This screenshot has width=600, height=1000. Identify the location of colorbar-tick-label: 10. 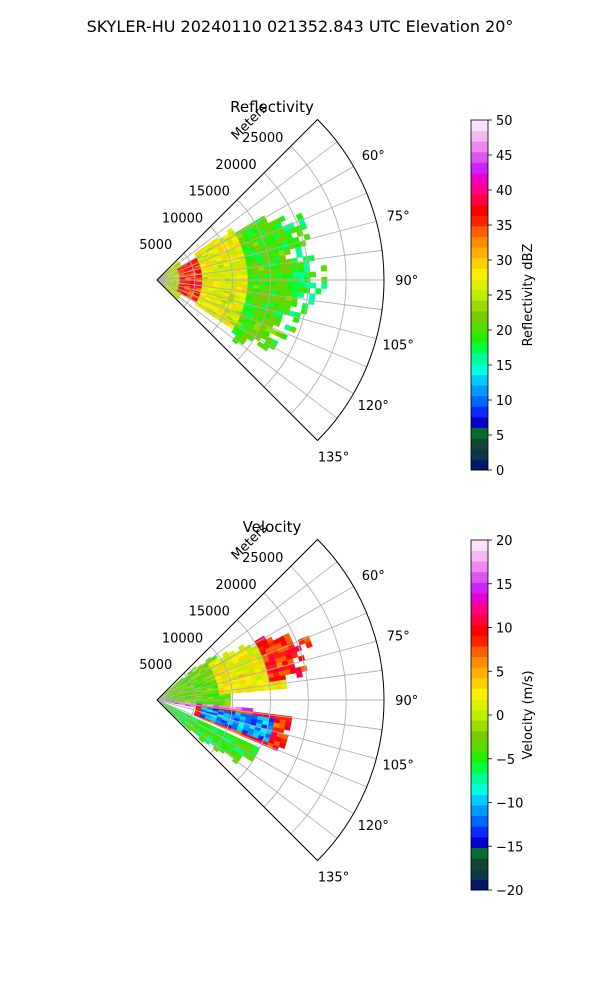
(504, 401).